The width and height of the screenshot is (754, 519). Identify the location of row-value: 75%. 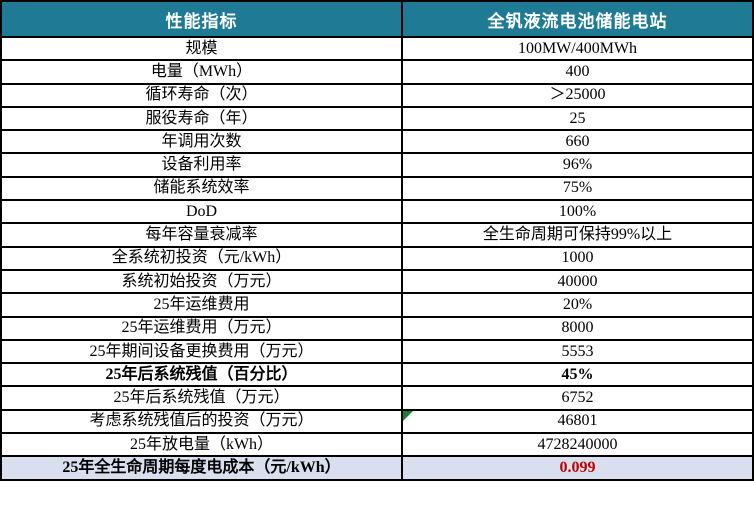
(577, 188).